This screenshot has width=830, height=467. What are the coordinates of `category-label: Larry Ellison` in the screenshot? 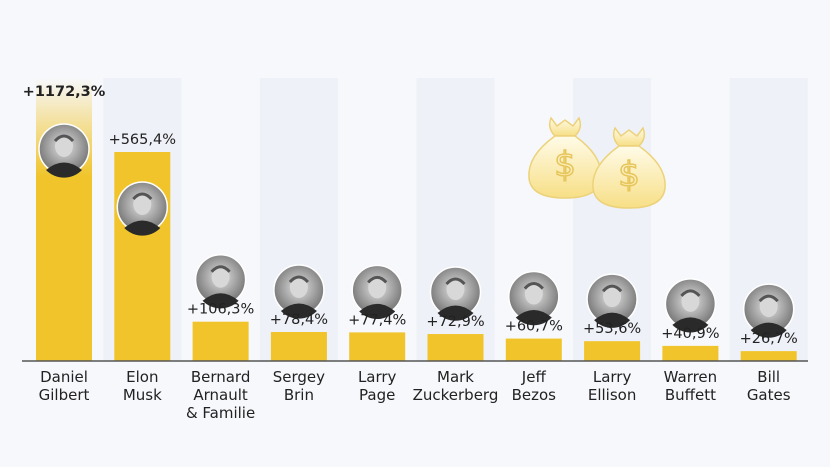 It's located at (612, 386).